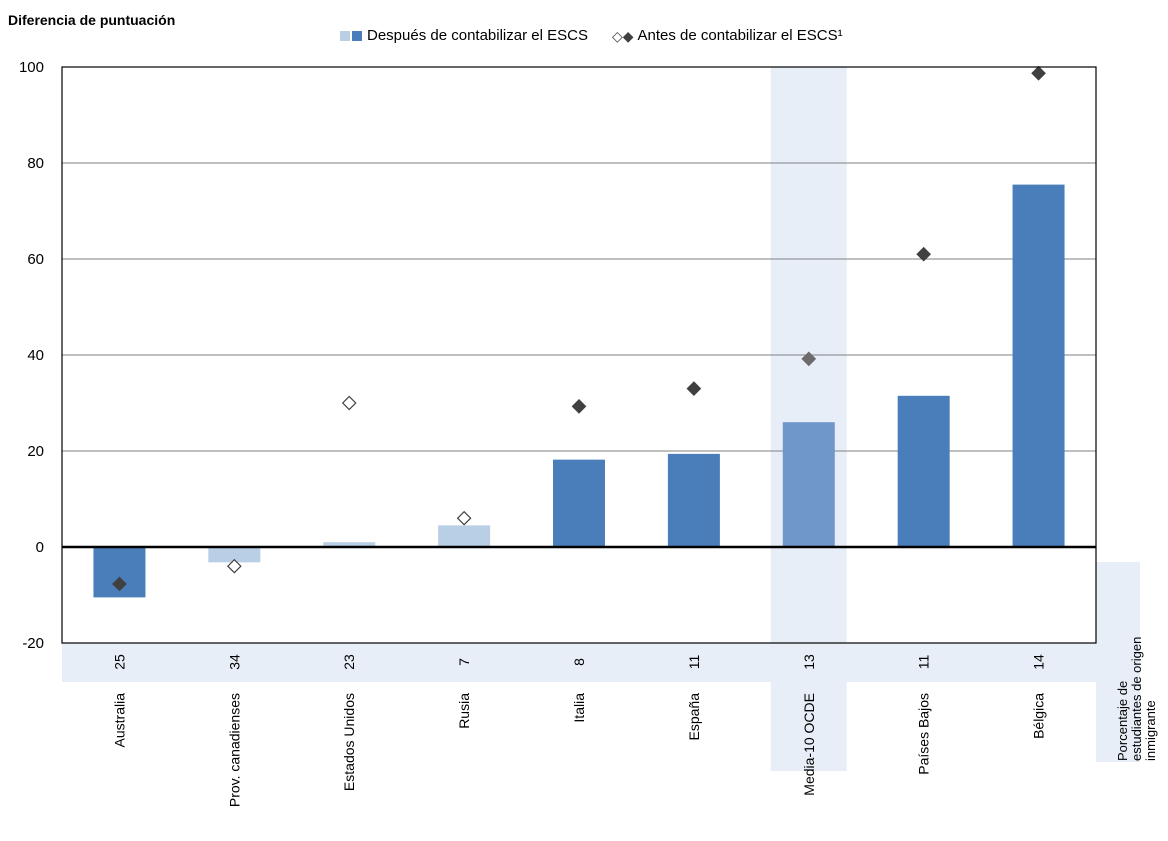 The height and width of the screenshot is (841, 1168). Describe the element at coordinates (1039, 716) in the screenshot. I see `x-tick-label: Bélgica` at that location.